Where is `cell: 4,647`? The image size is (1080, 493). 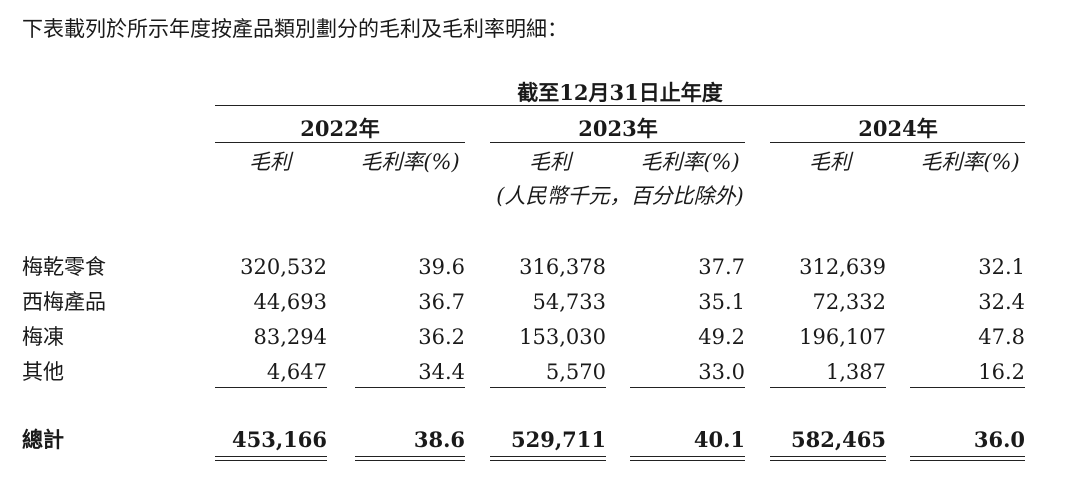 cell: 4,647 is located at coordinates (296, 372).